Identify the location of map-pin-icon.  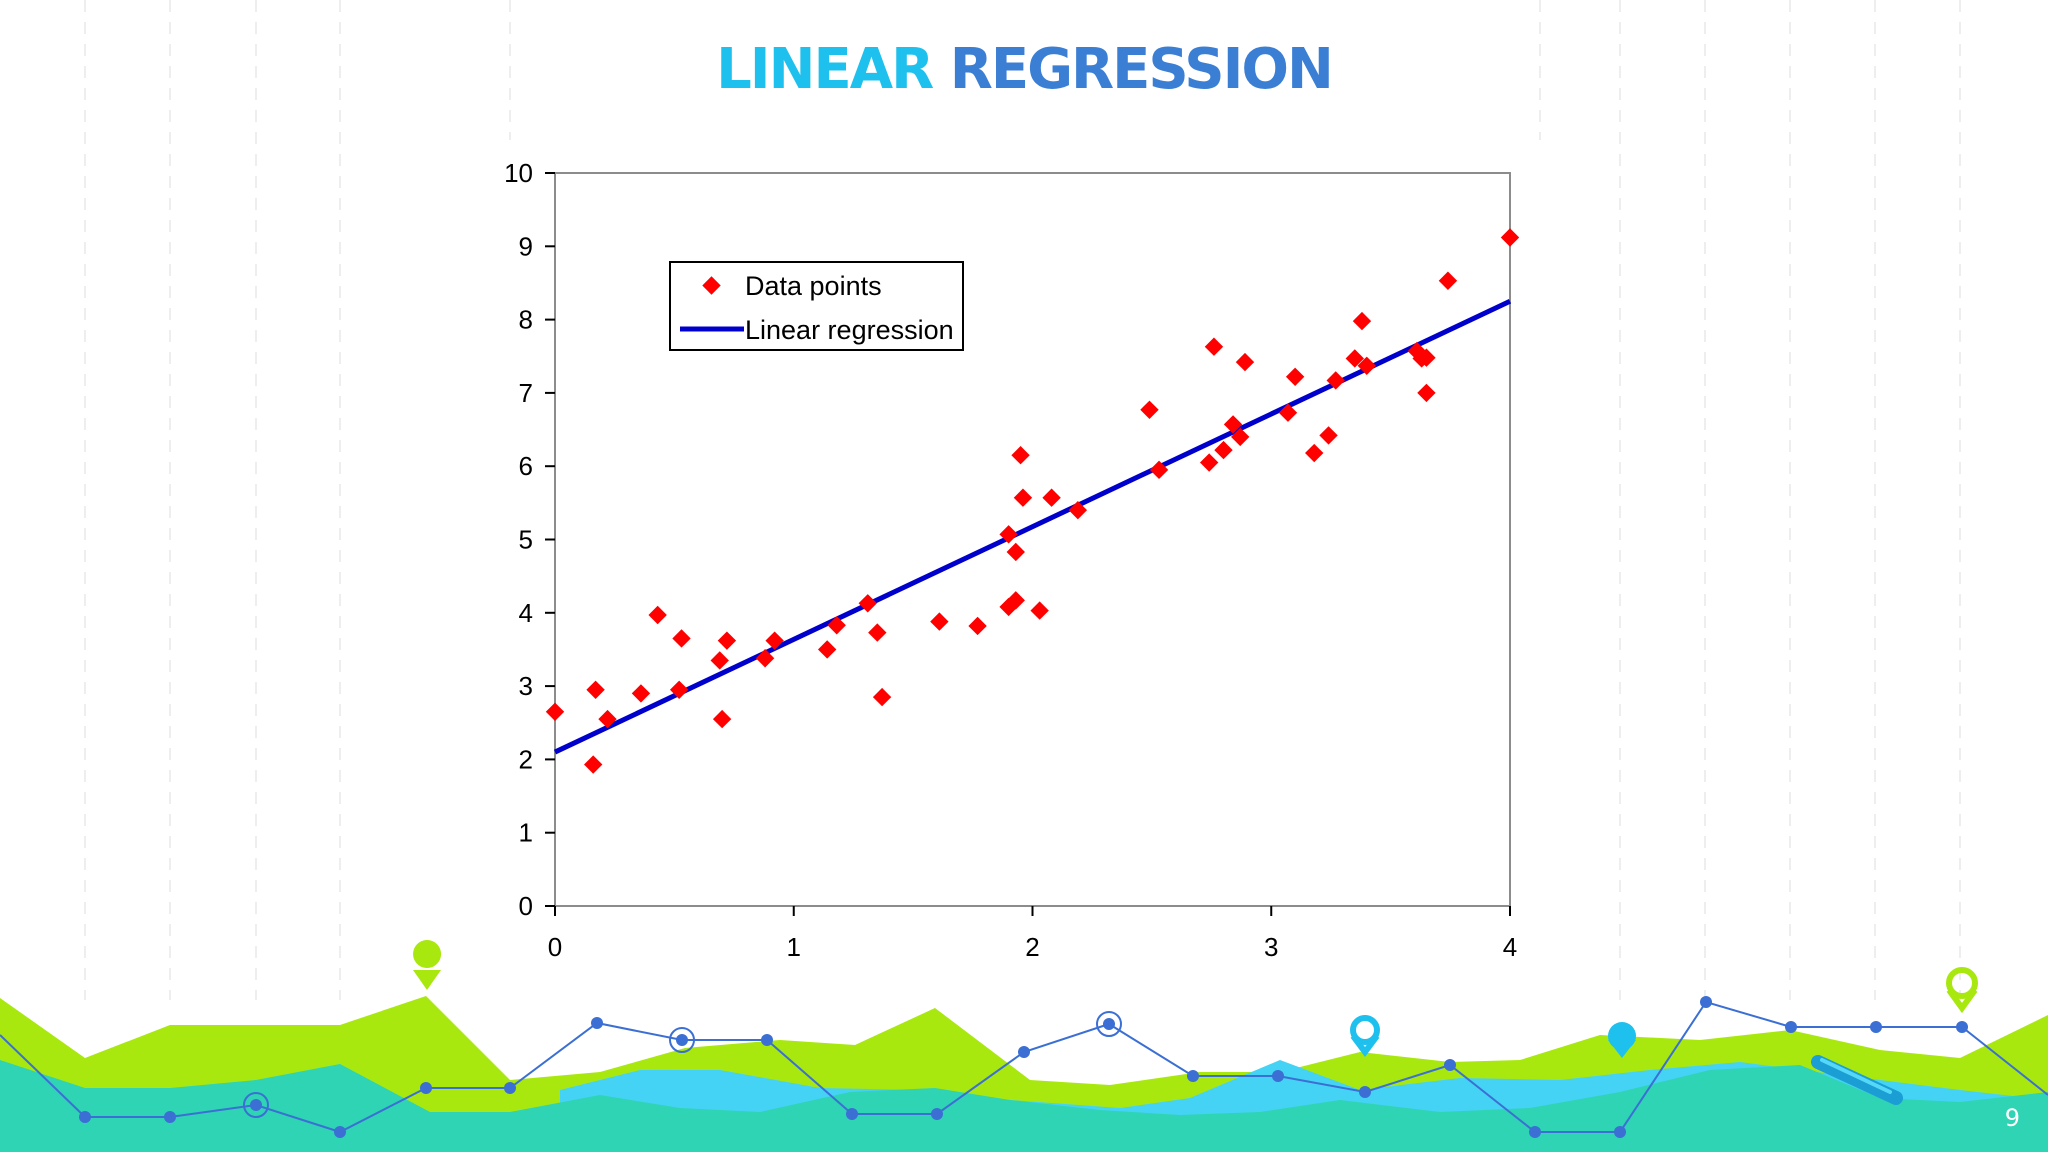
(427, 965).